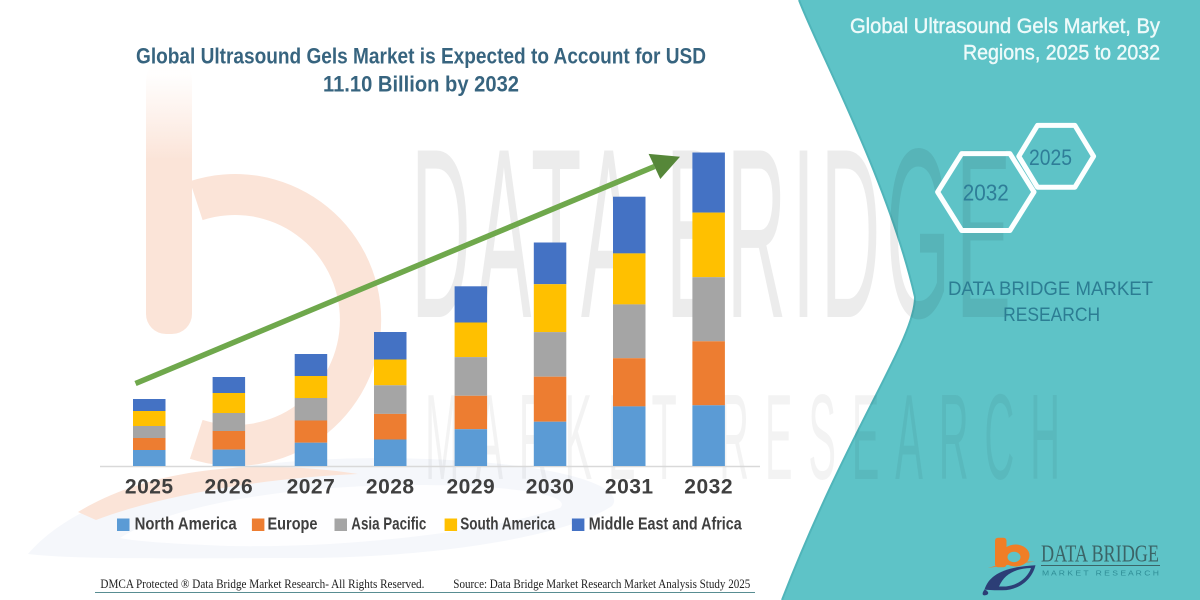 This screenshot has width=1200, height=600. I want to click on svg-text: 2028, so click(390, 487).